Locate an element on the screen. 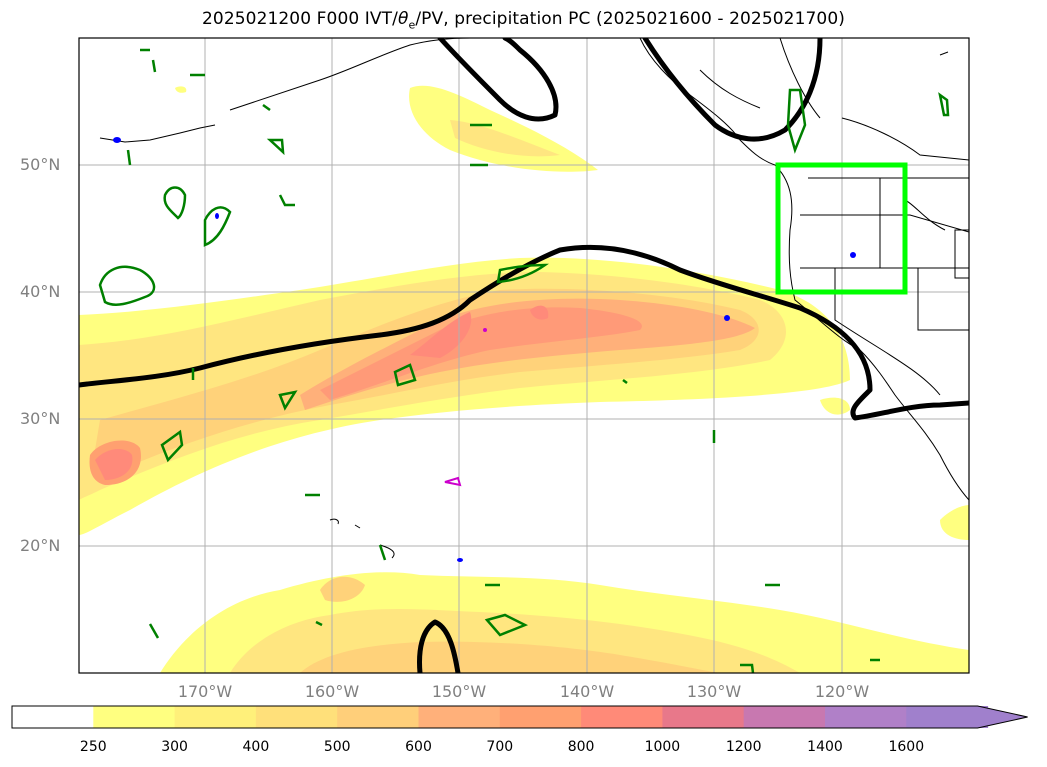 This screenshot has width=1047, height=767. colorbar is located at coordinates (519, 717).